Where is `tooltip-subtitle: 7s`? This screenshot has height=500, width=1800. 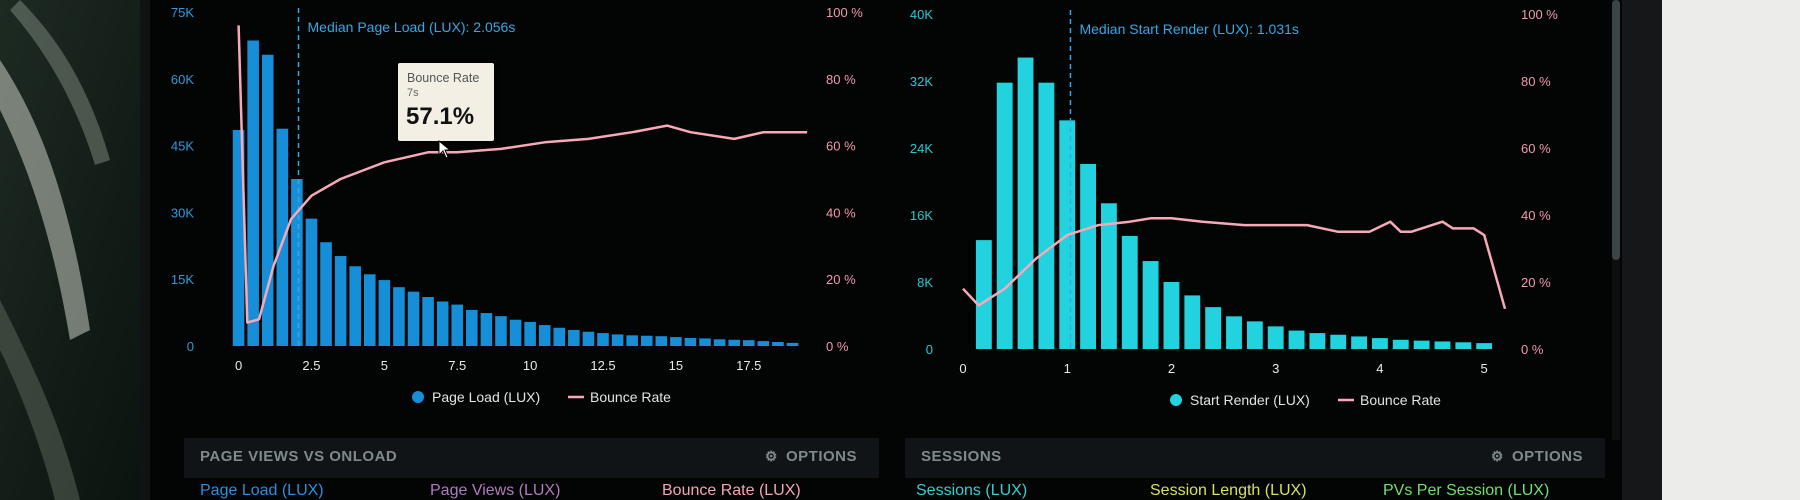
tooltip-subtitle: 7s is located at coordinates (413, 93).